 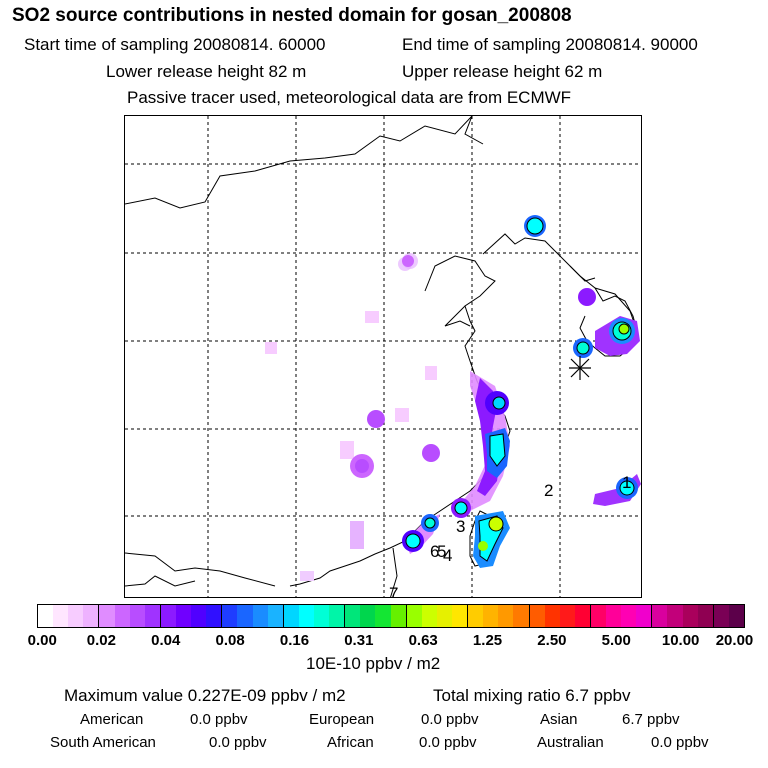 I want to click on colorbar-tick-label: 0.16, so click(x=294, y=640).